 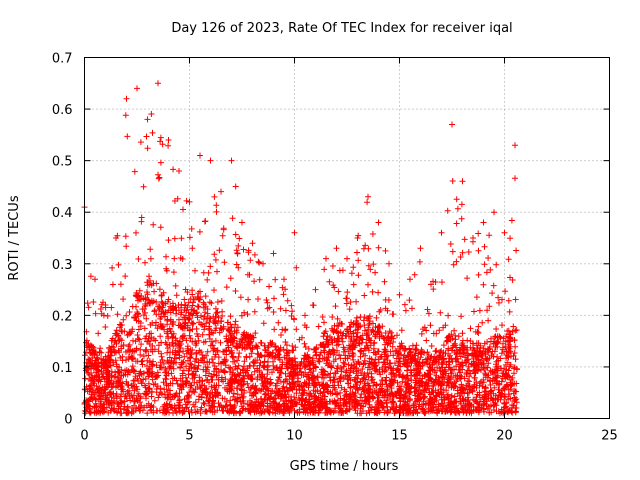 I want to click on y-tick-label: 0.4, so click(x=62, y=213).